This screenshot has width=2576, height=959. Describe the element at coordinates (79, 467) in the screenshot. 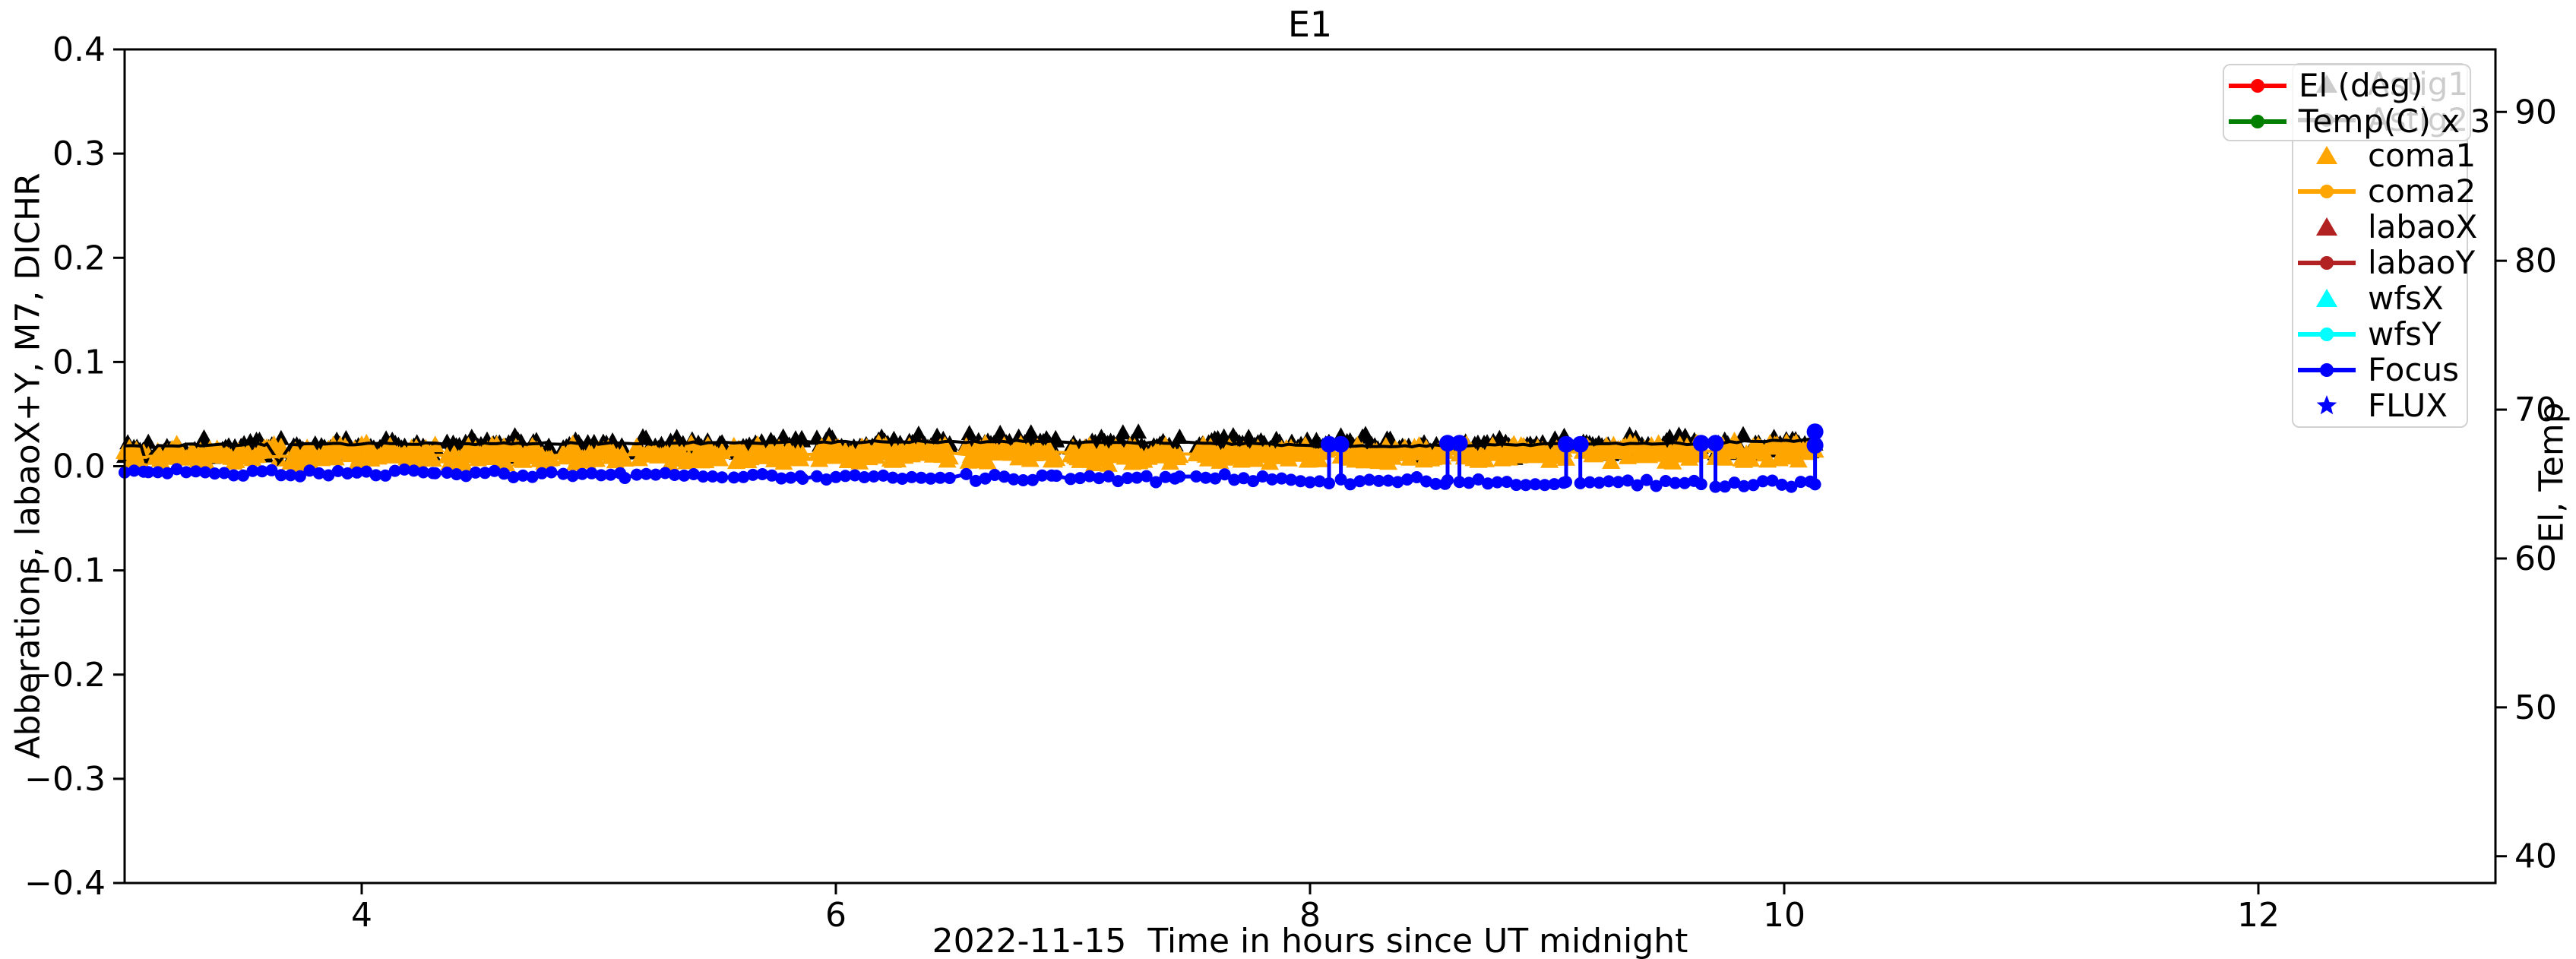

I see `y-tick-label-left: 0.0` at that location.